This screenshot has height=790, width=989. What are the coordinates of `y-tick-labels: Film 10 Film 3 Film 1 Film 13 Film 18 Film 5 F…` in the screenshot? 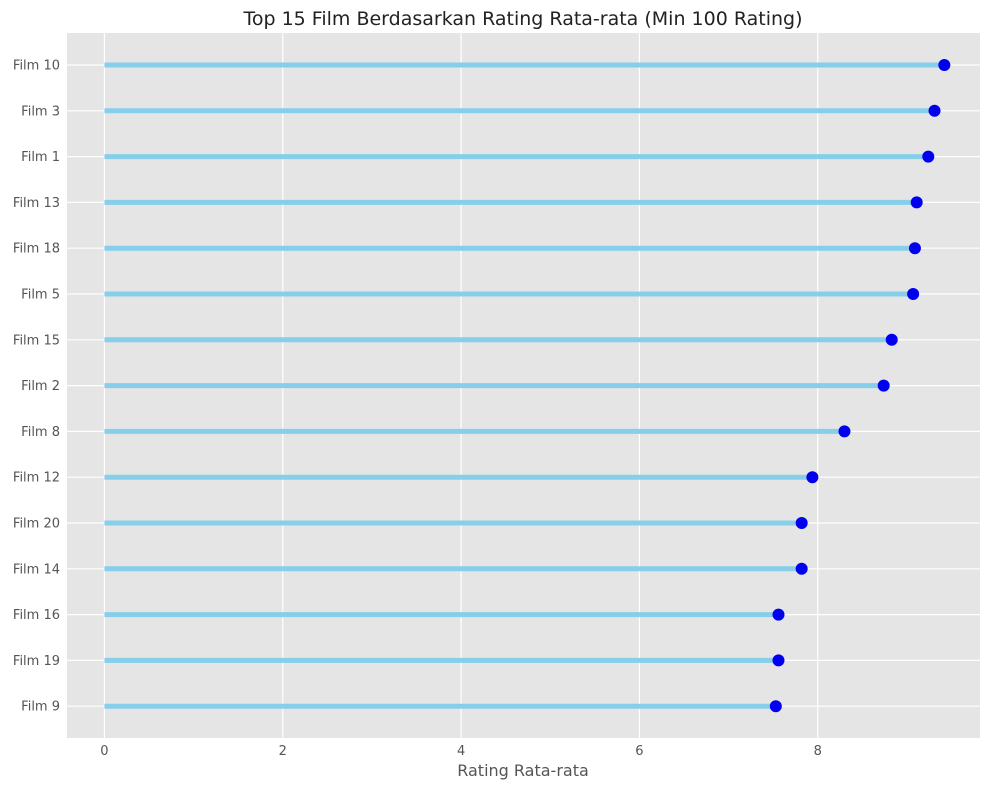 It's located at (36, 387).